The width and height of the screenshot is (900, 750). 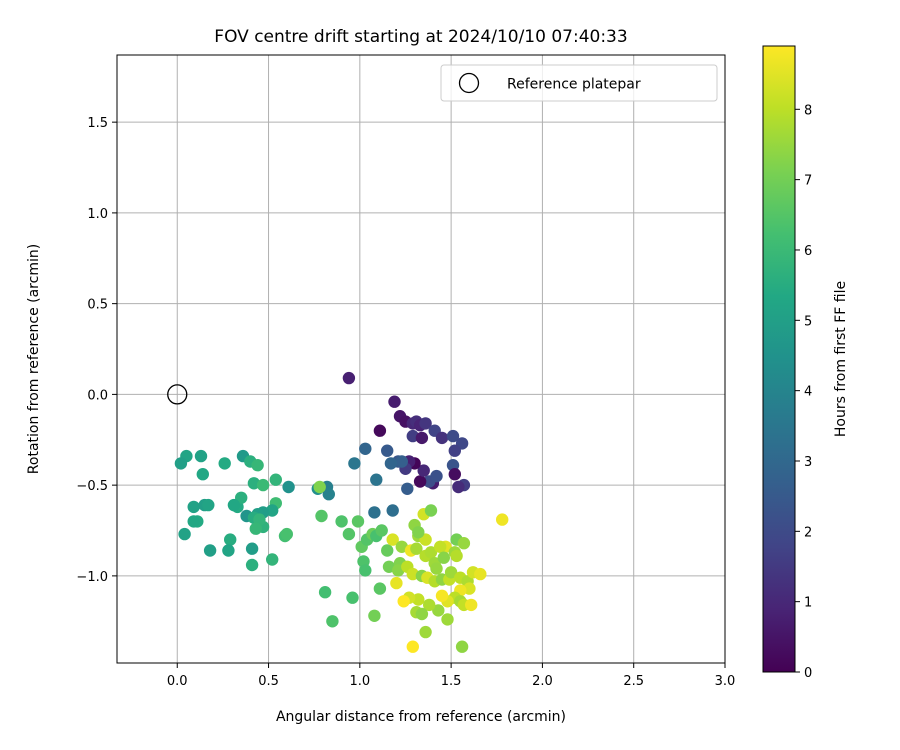 What do you see at coordinates (92, 486) in the screenshot?
I see `y-tick-label: −0.5` at bounding box center [92, 486].